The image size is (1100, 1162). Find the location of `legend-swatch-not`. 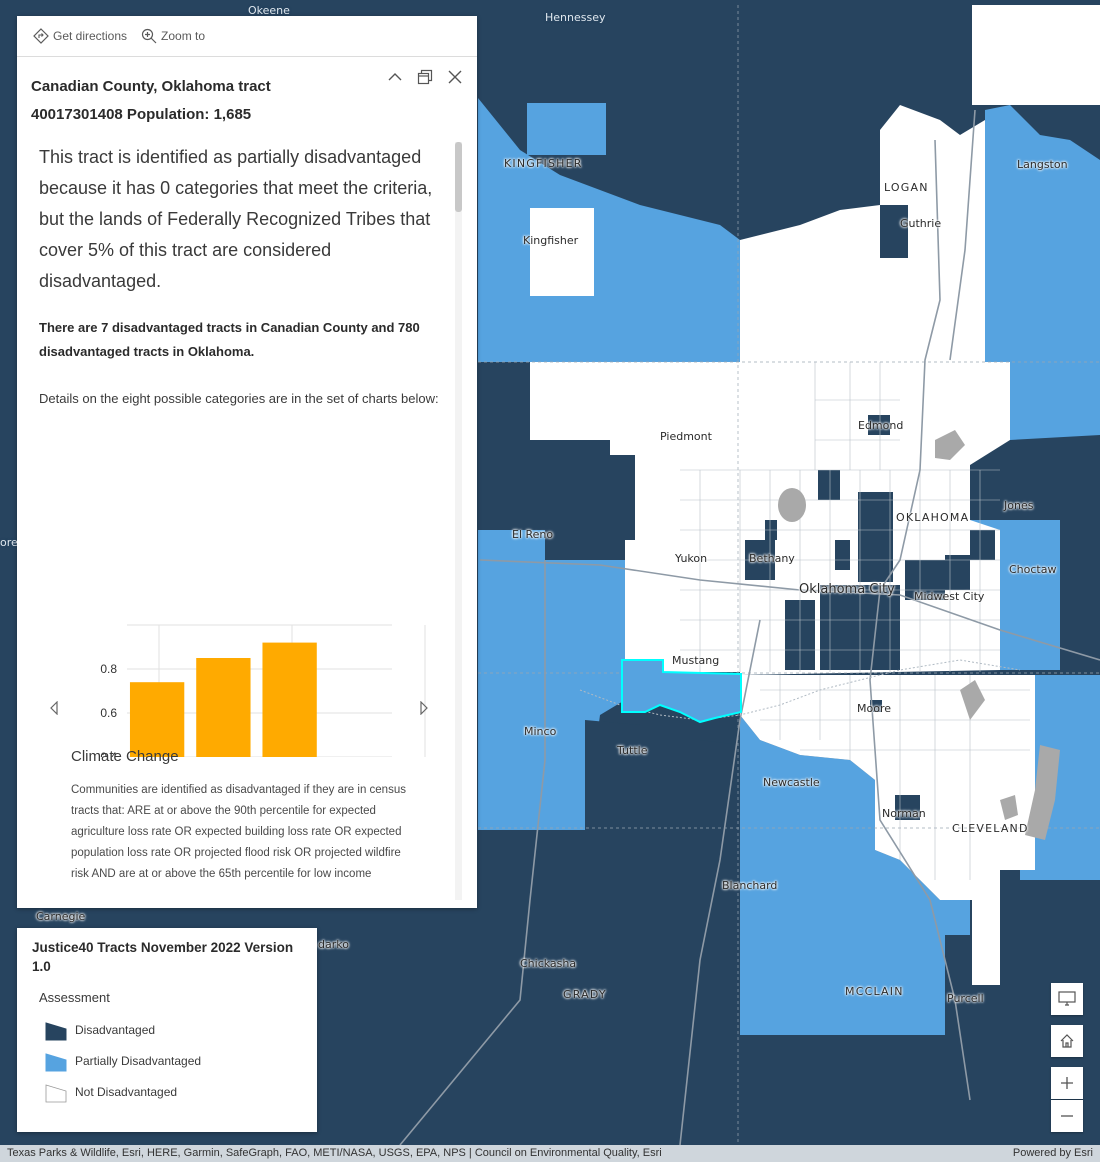

legend-swatch-not is located at coordinates (56, 1093).